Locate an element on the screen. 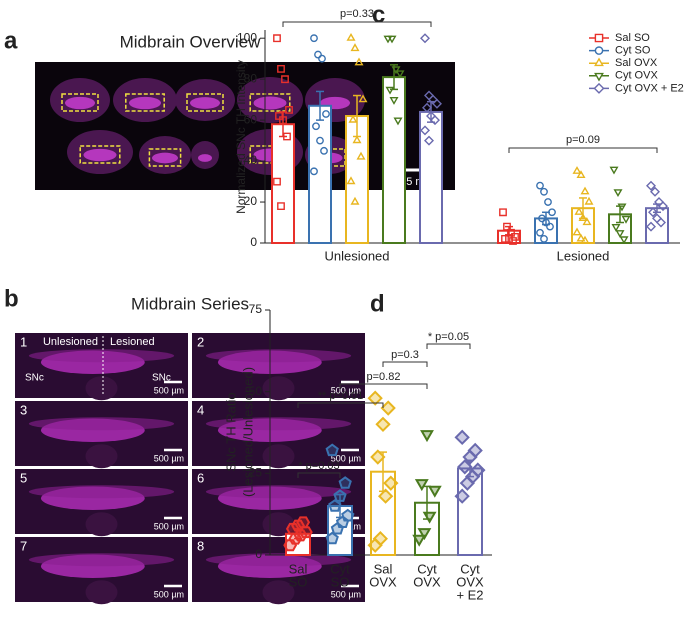 This screenshot has height=619, width=700. bar is located at coordinates (394, 160).